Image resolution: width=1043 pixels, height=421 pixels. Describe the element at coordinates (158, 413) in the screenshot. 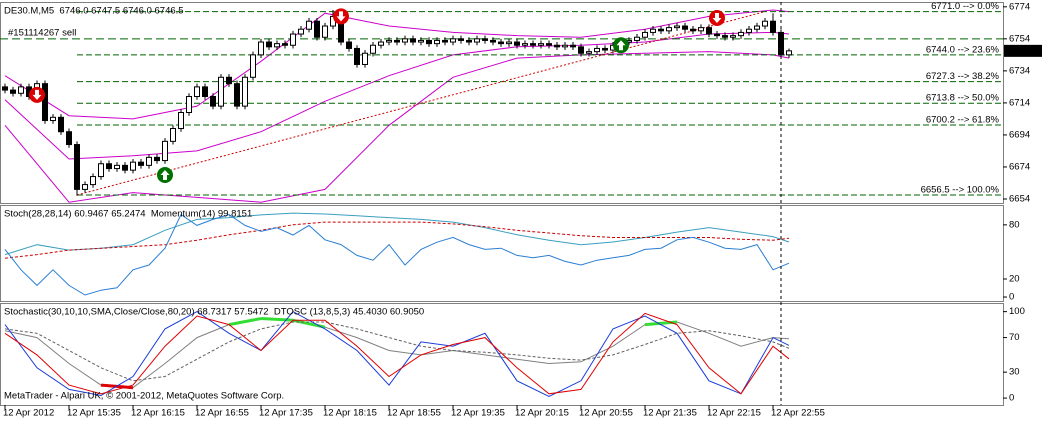

I see `x-tick-label: 12 Apr 16:15` at that location.